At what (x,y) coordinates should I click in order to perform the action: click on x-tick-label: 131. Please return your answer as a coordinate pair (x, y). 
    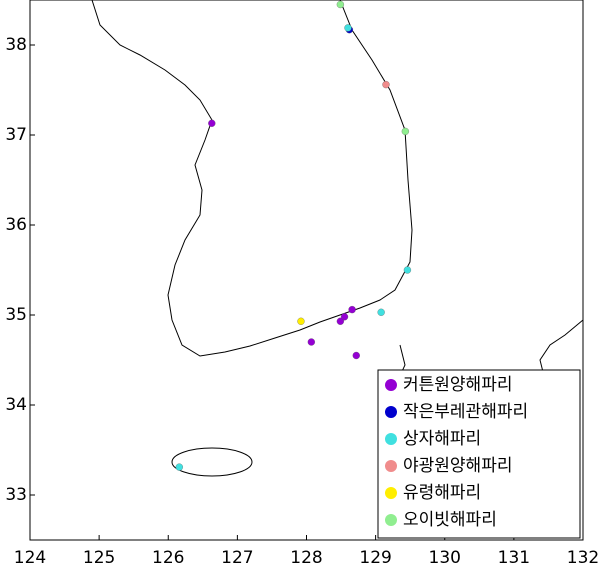
    Looking at the image, I should click on (514, 558).